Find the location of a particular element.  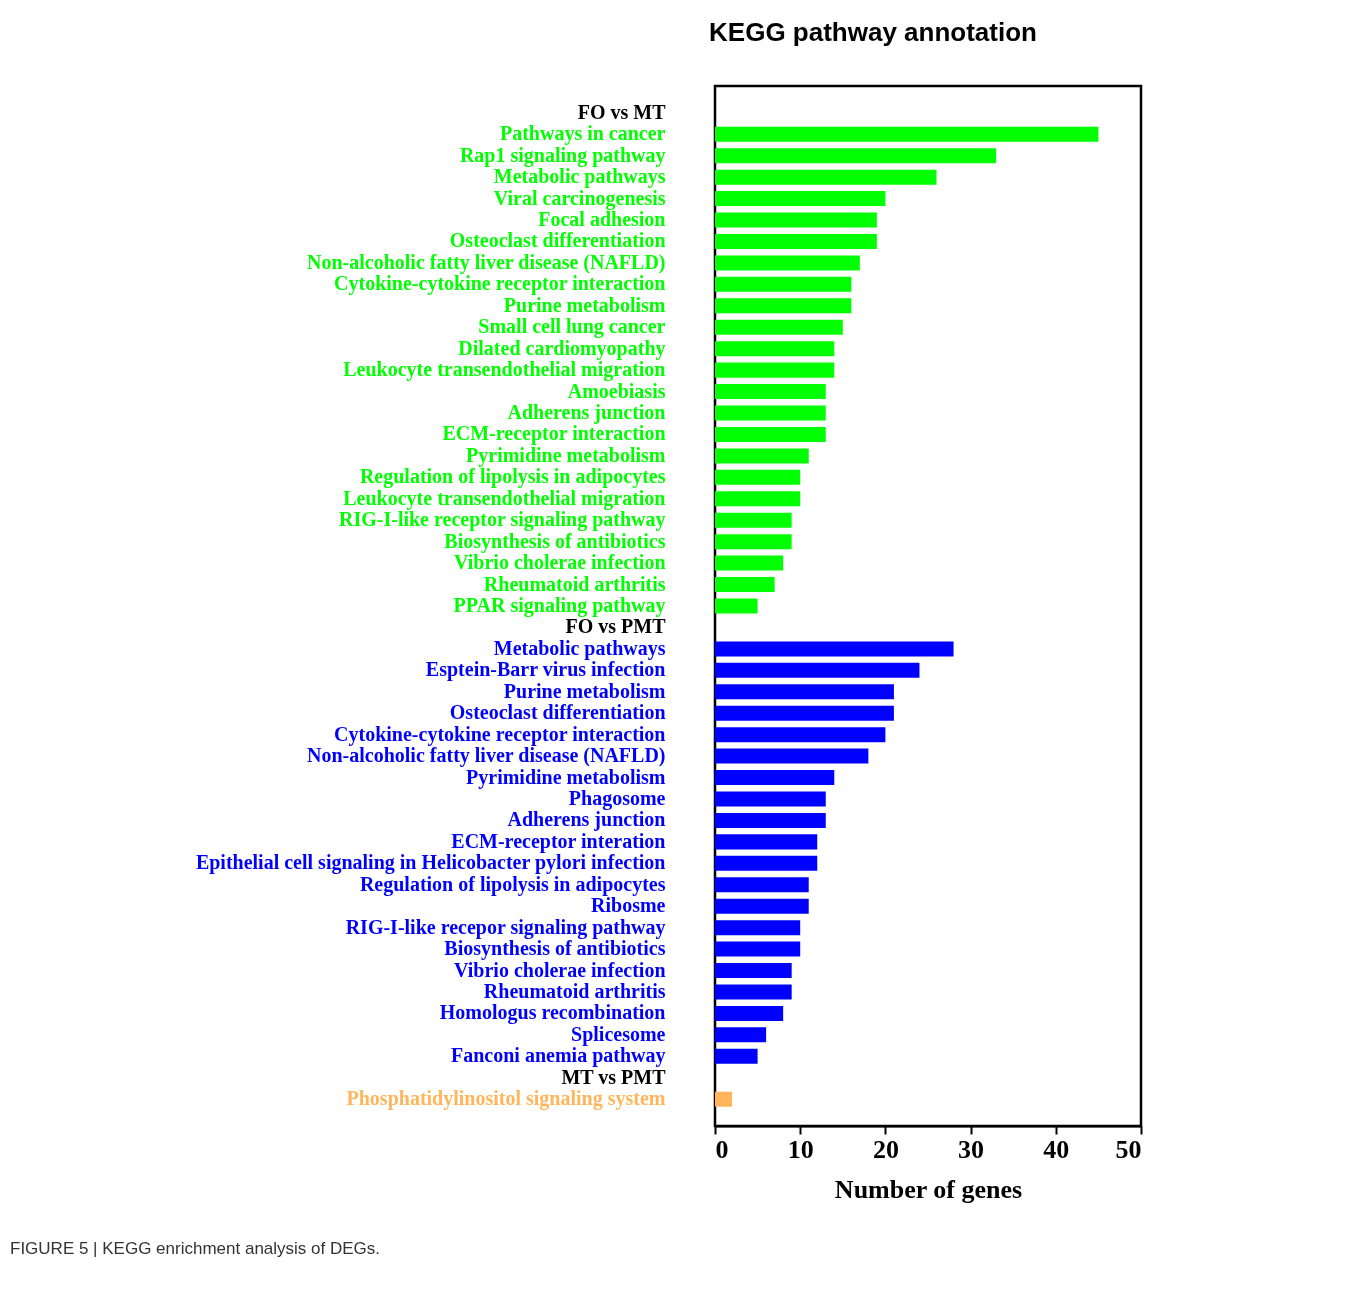

x-tick-label: 40 is located at coordinates (1056, 1149).